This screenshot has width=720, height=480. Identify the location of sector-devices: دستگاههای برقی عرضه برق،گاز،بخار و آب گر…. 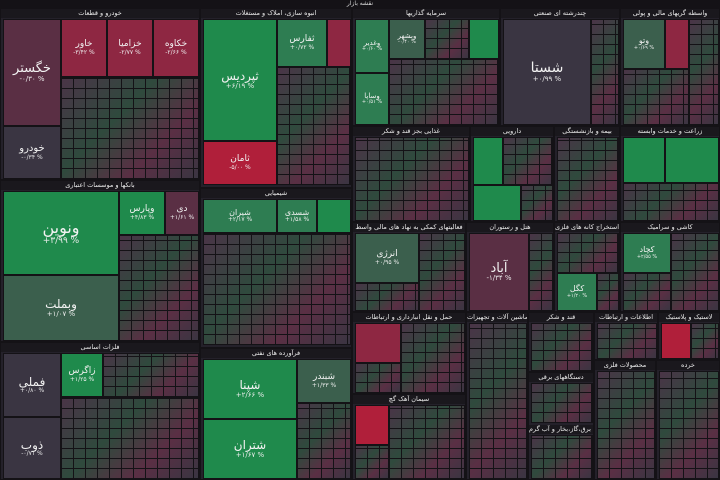
(561, 426).